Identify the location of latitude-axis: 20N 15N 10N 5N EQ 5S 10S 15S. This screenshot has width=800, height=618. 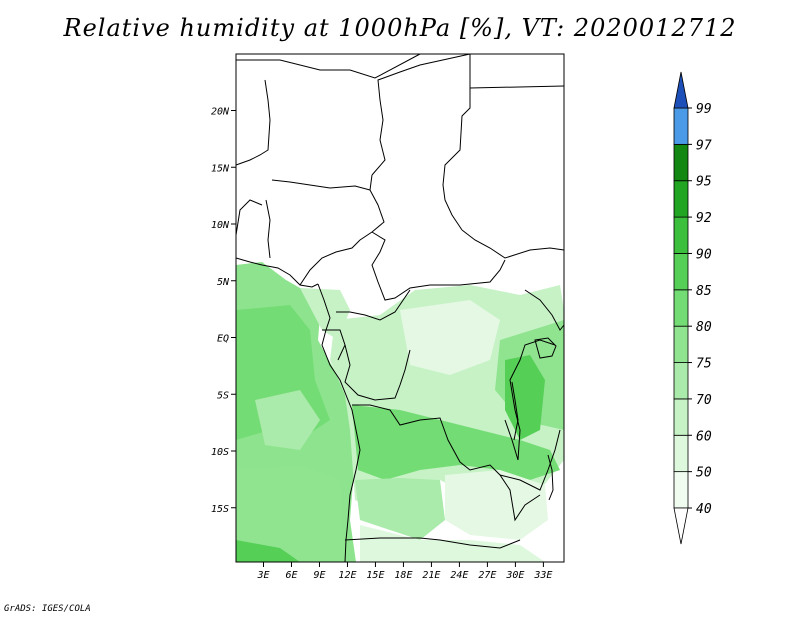
(223, 311).